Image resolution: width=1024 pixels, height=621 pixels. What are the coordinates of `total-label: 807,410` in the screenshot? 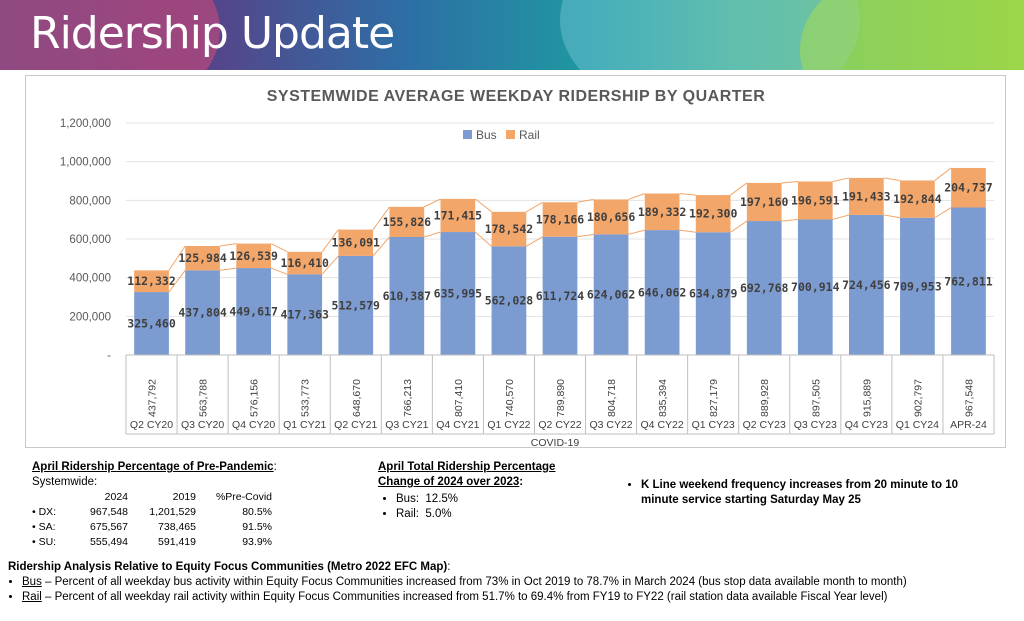 It's located at (459, 398).